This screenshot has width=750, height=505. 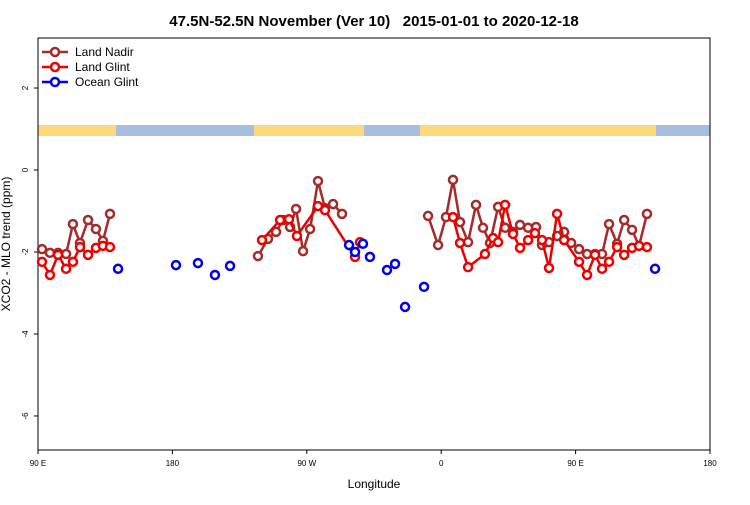 What do you see at coordinates (6, 244) in the screenshot?
I see `y-axis-label: XCO2 - MLO trend (ppm)` at bounding box center [6, 244].